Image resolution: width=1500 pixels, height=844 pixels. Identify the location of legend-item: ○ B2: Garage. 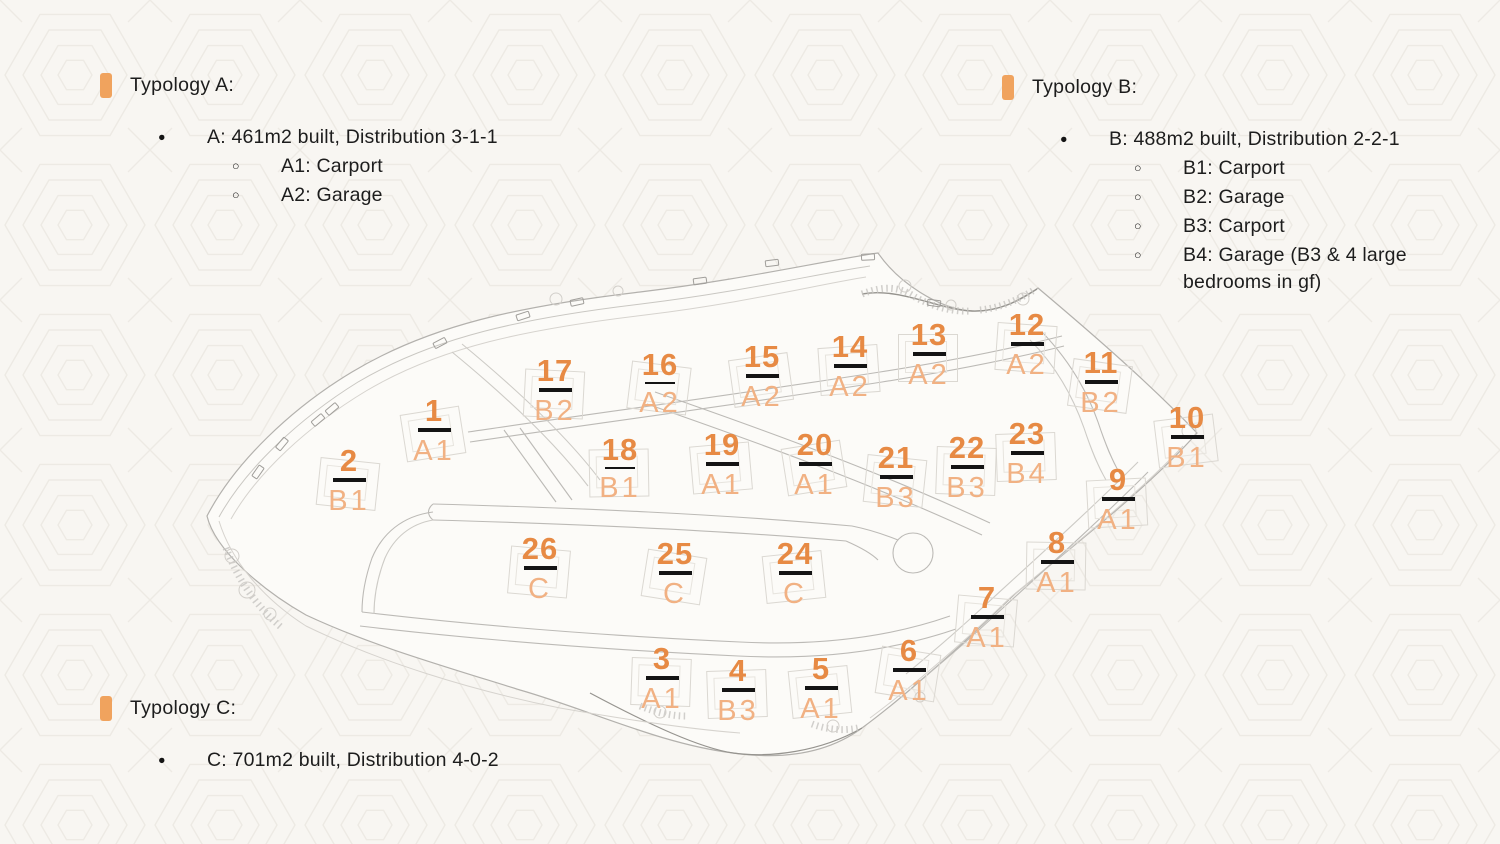
(1204, 197).